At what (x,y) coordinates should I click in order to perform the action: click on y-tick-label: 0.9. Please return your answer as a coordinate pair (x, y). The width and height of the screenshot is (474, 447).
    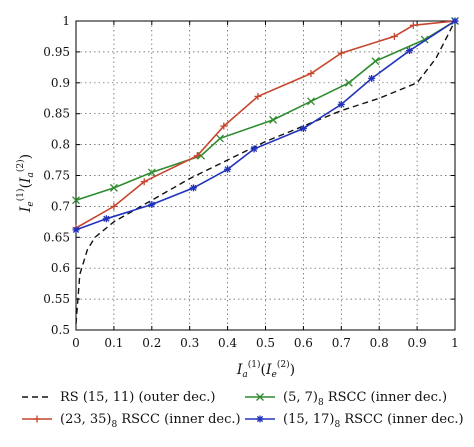
    Looking at the image, I should click on (60, 83).